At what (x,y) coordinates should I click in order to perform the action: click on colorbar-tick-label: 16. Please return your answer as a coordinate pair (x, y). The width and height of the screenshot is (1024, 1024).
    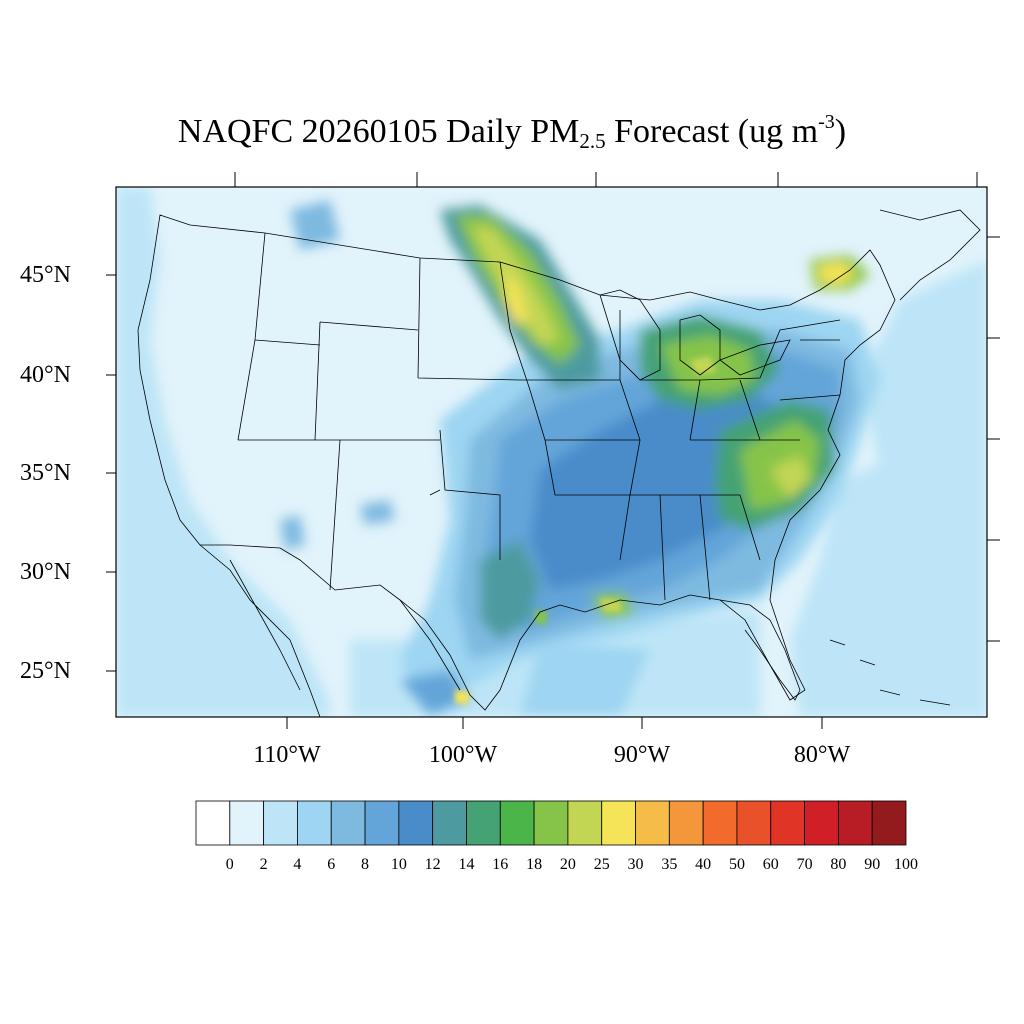
    Looking at the image, I should click on (500, 864).